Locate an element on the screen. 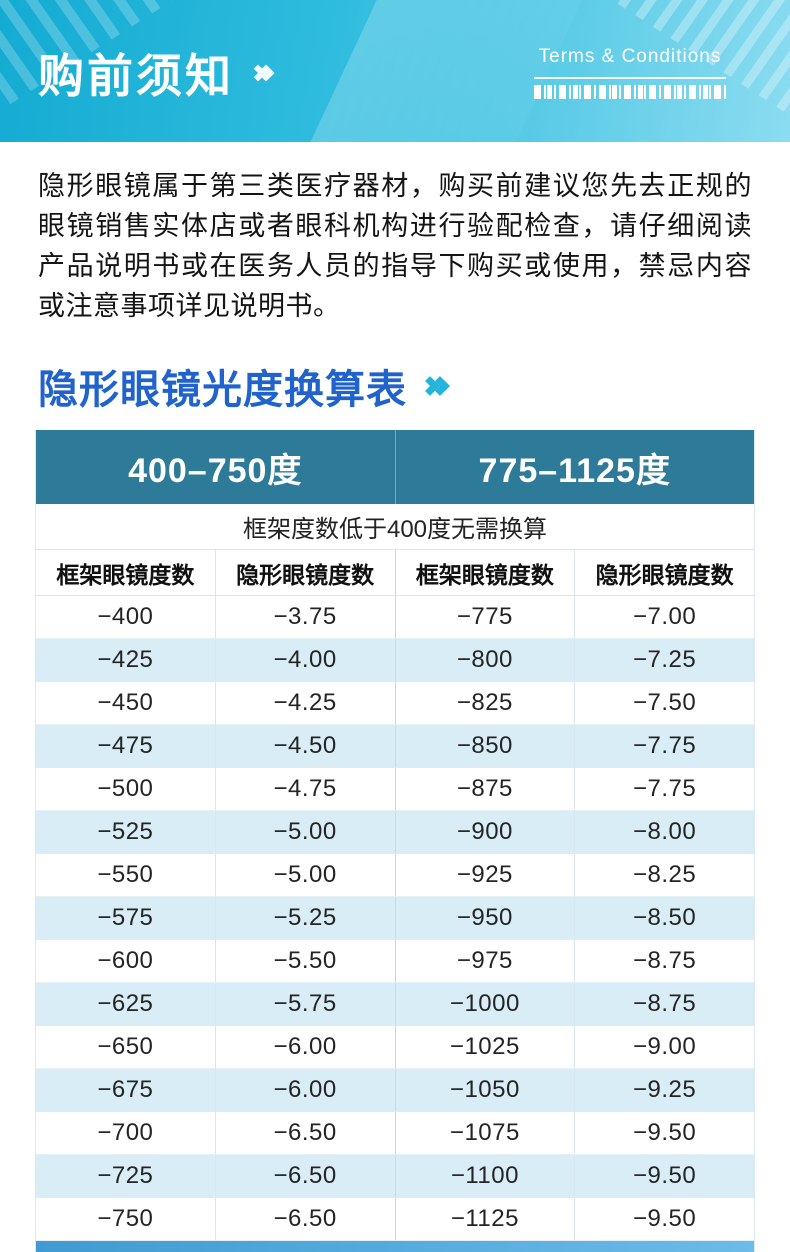 This screenshot has width=790, height=1252. bottom-accent-bar is located at coordinates (395, 1246).